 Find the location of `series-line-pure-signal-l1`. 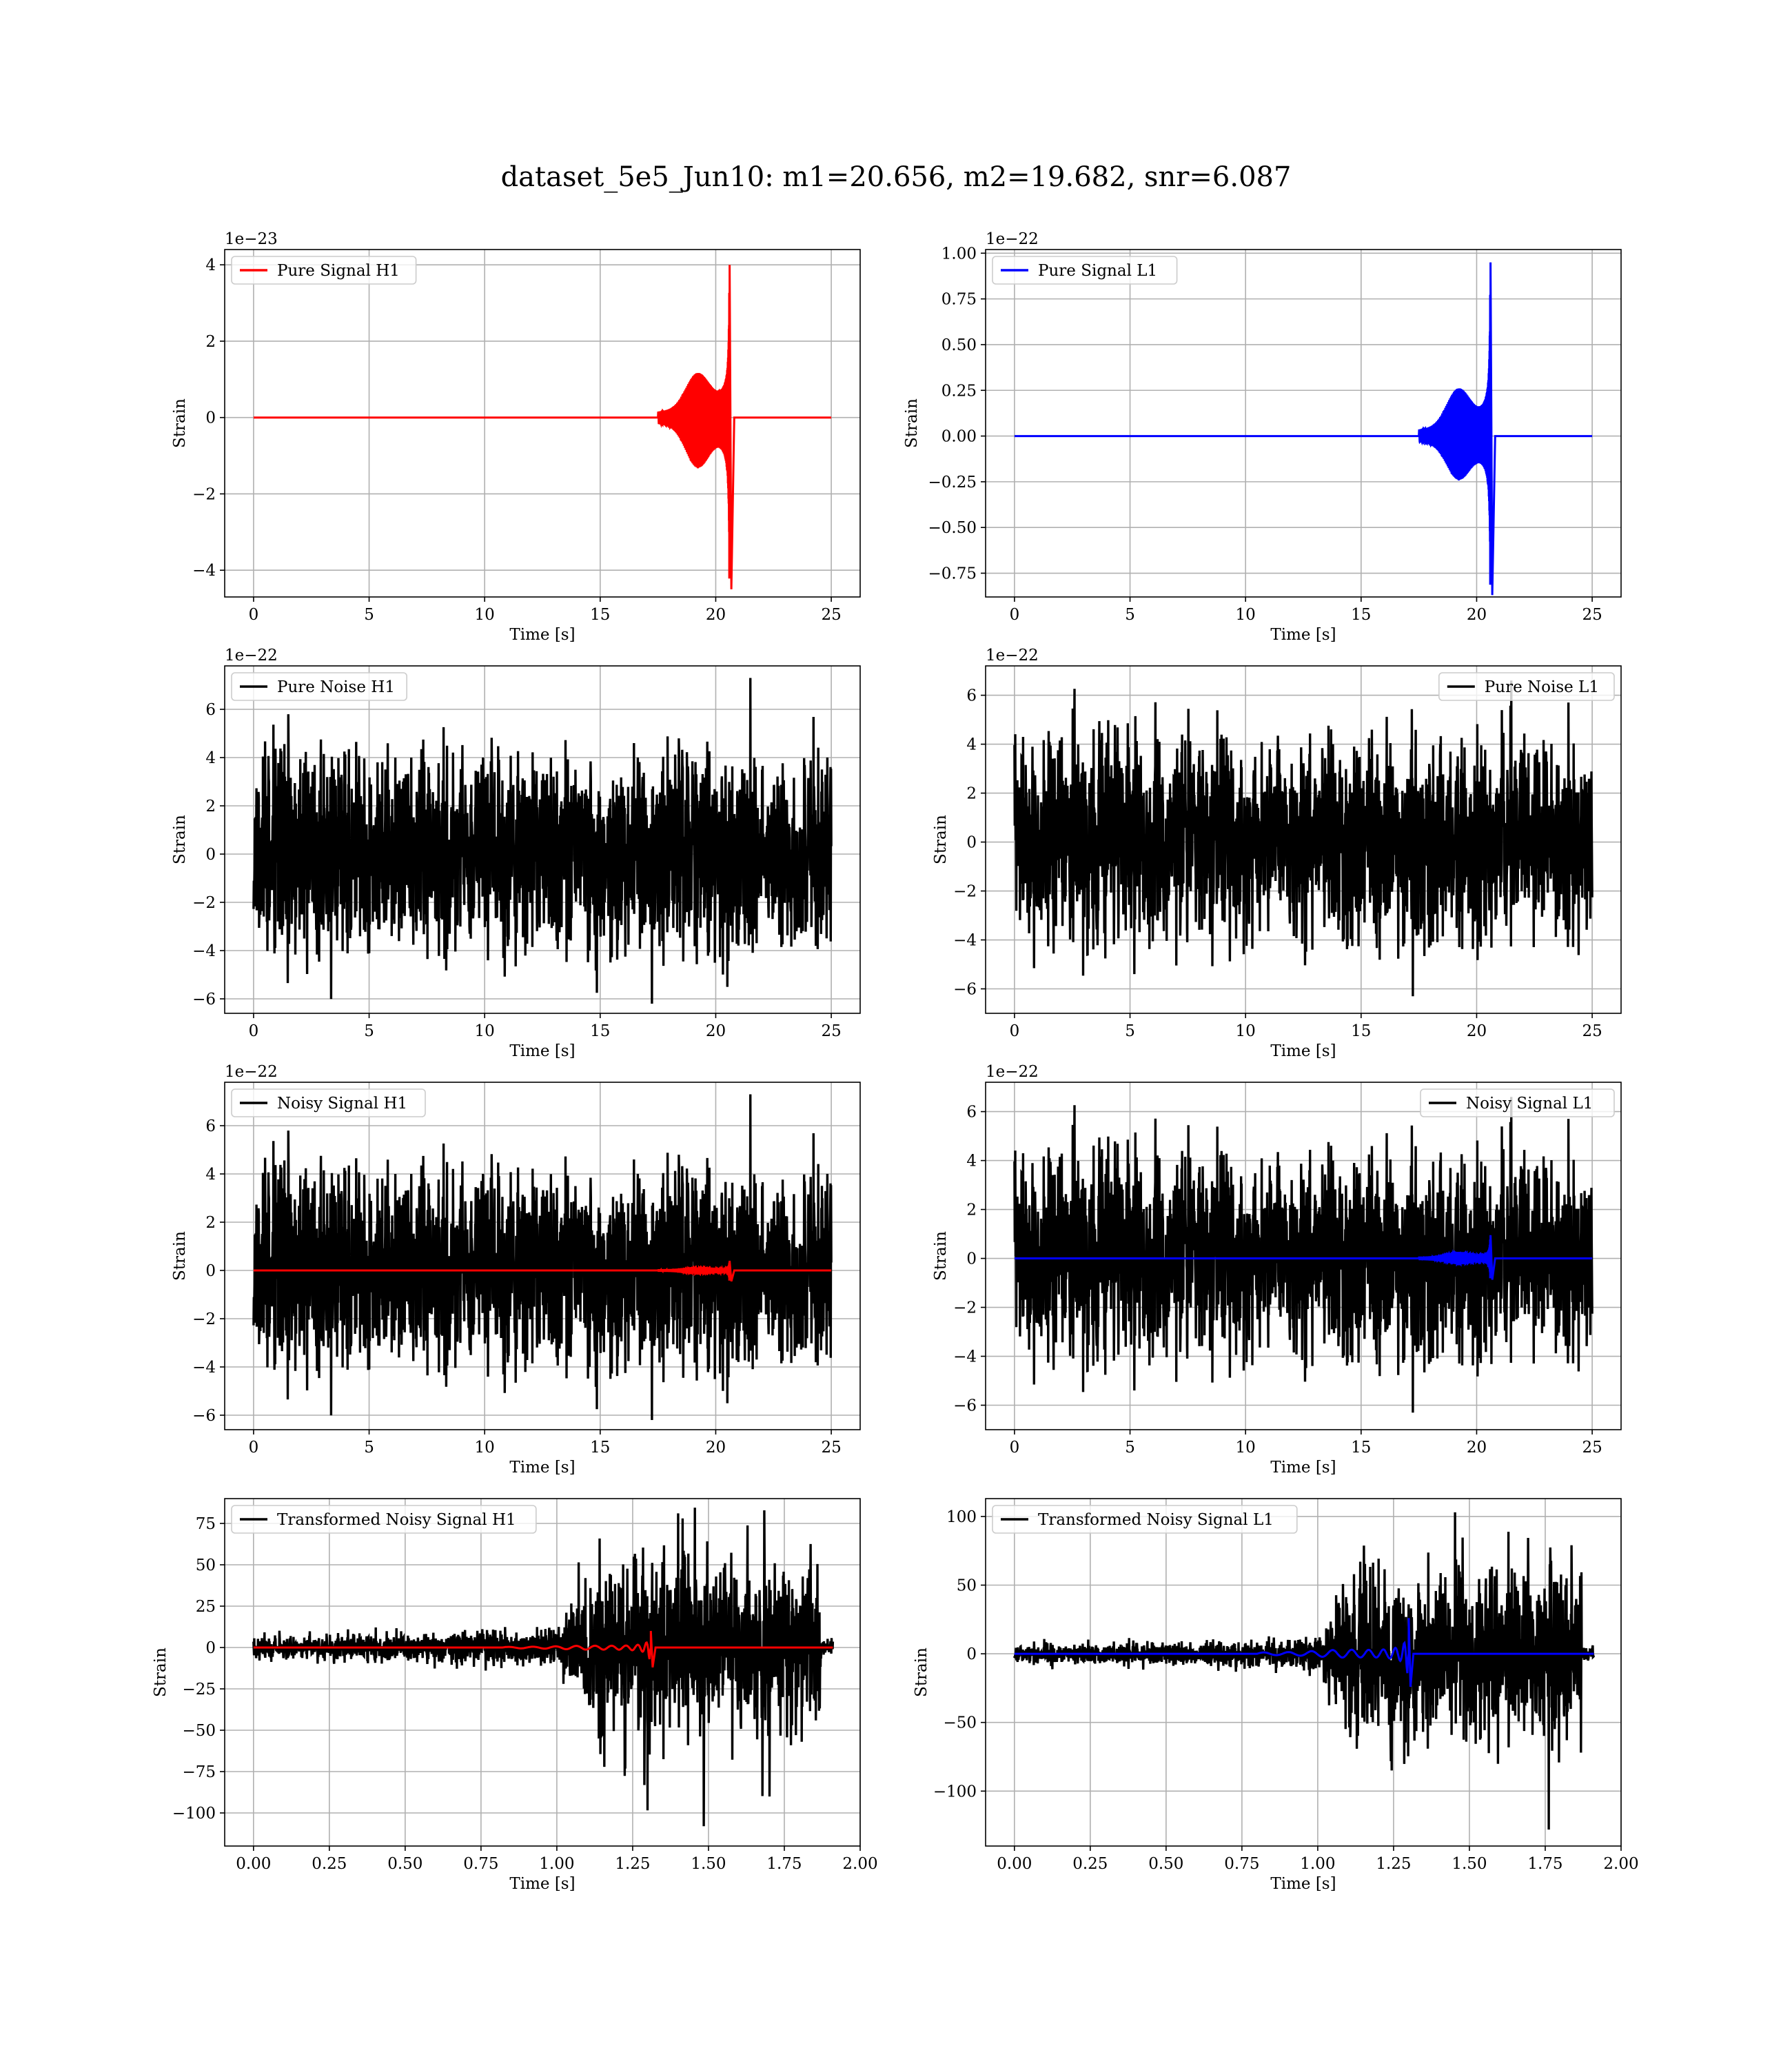

series-line-pure-signal-l1 is located at coordinates (1303, 429).